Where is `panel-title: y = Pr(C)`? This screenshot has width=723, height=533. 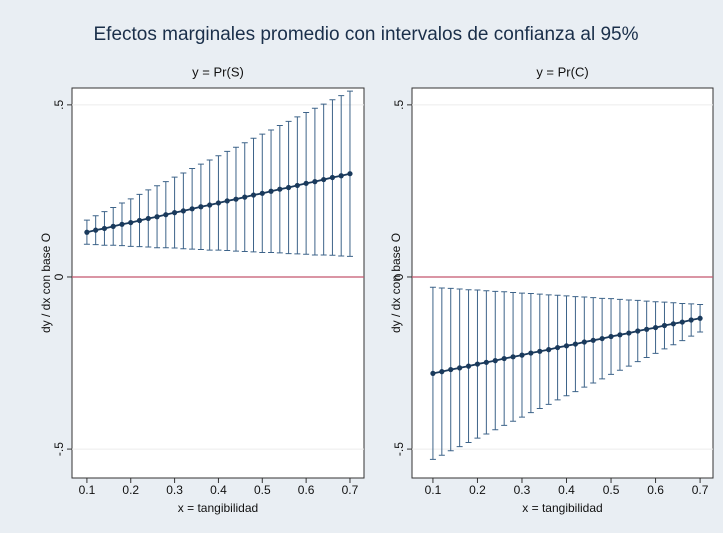 panel-title: y = Pr(C) is located at coordinates (562, 71).